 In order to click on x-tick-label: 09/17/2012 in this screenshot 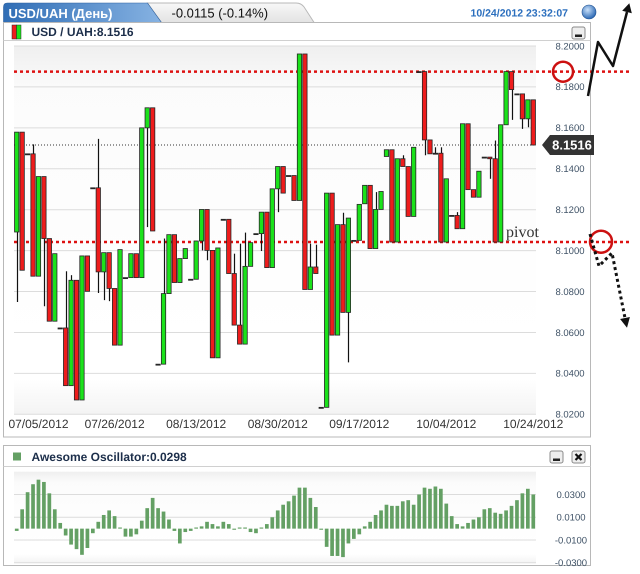, I will do `click(359, 424)`.